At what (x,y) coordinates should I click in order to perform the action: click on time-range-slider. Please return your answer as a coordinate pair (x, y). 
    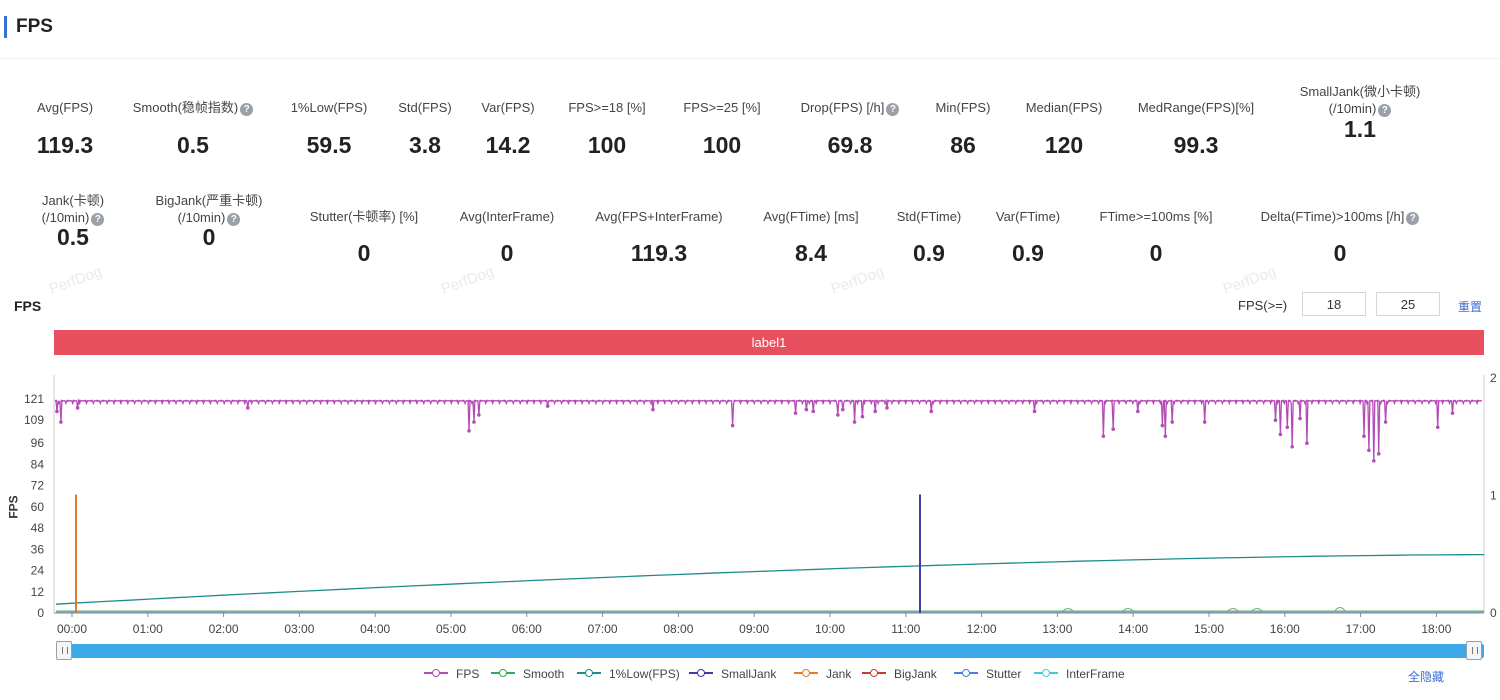
    Looking at the image, I should click on (770, 651).